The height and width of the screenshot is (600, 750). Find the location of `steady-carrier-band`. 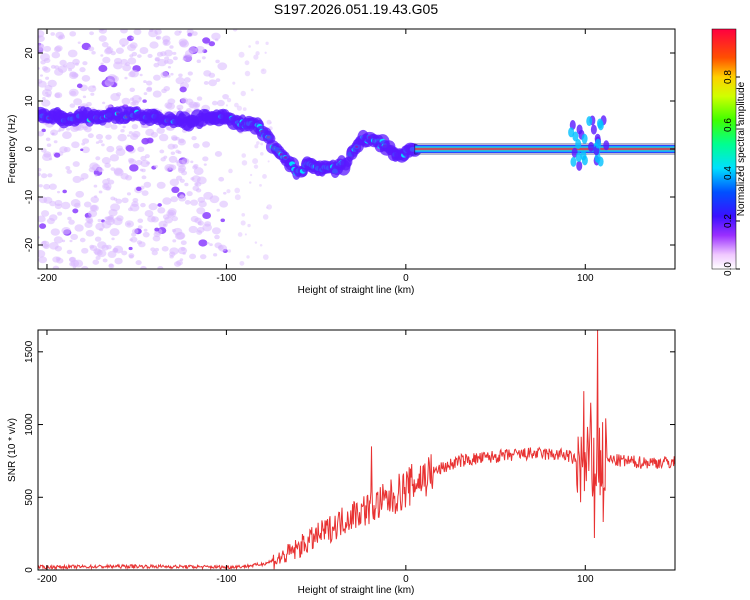

steady-carrier-band is located at coordinates (544, 149).